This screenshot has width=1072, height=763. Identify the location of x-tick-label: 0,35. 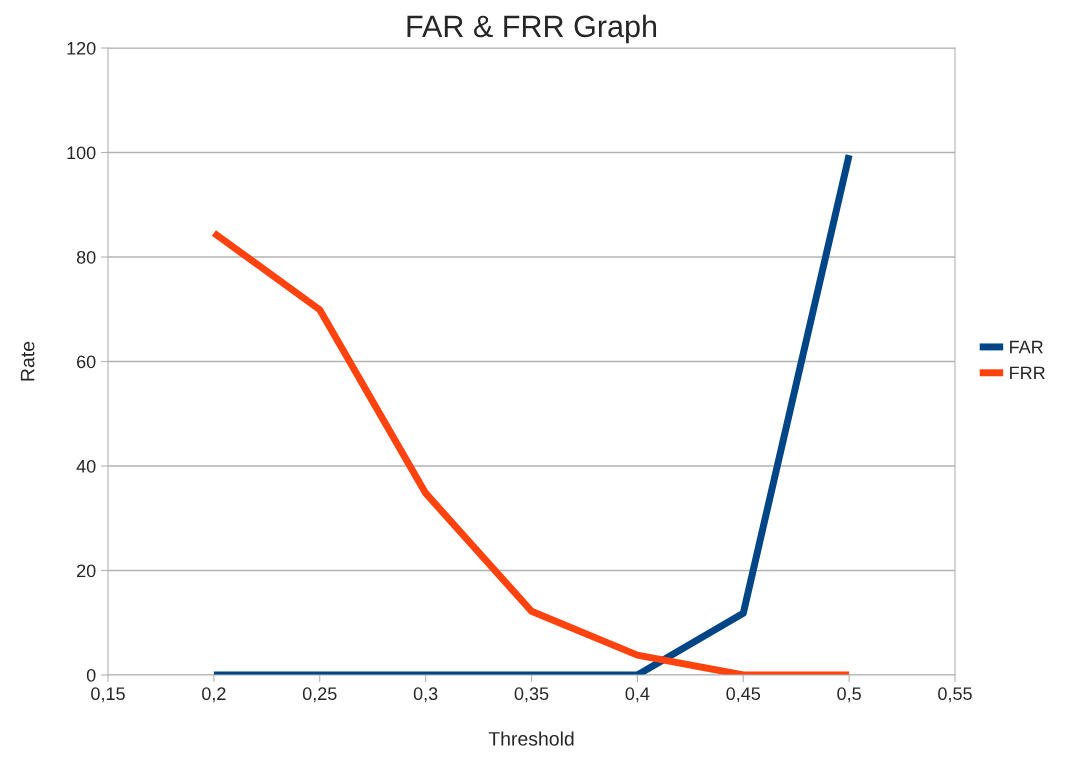
(531, 695).